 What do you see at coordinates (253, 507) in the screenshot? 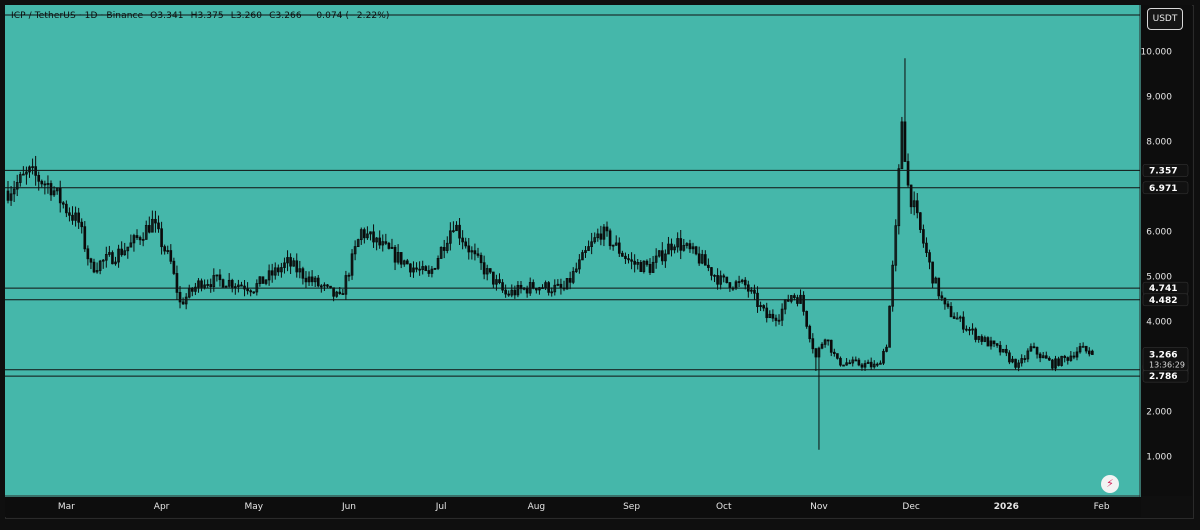
I see `time-tick-label: May` at bounding box center [253, 507].